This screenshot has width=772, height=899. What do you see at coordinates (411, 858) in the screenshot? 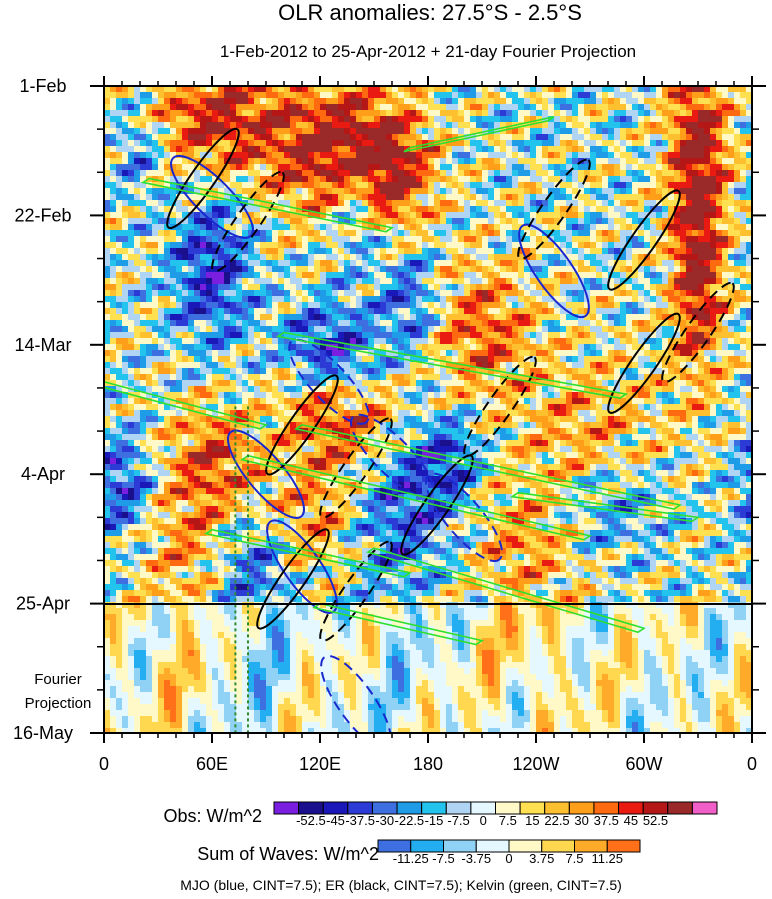
I see `waves-colorbar-label-value: -11.25` at bounding box center [411, 858].